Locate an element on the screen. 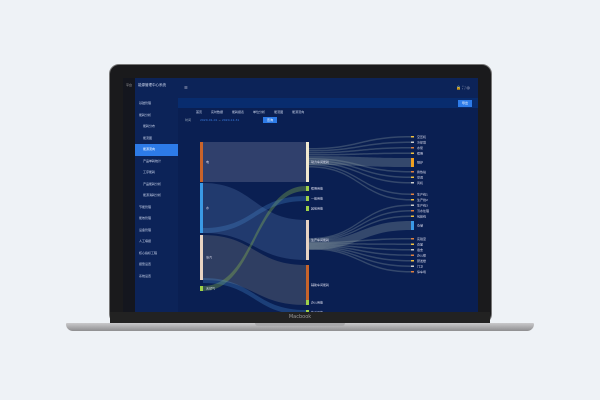  sankey-target-label: 宿舍 is located at coordinates (420, 249).